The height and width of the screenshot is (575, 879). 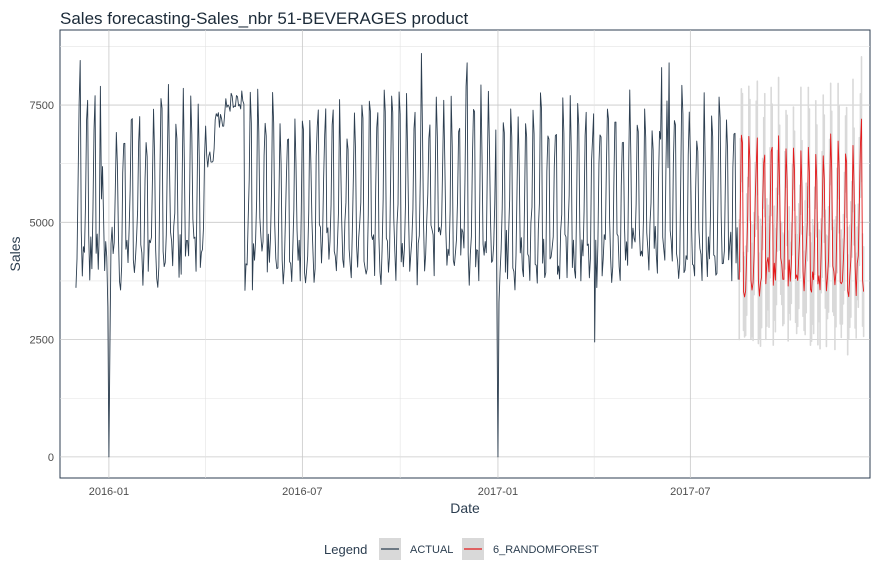 What do you see at coordinates (109, 492) in the screenshot?
I see `x-tick-label: 2016-01` at bounding box center [109, 492].